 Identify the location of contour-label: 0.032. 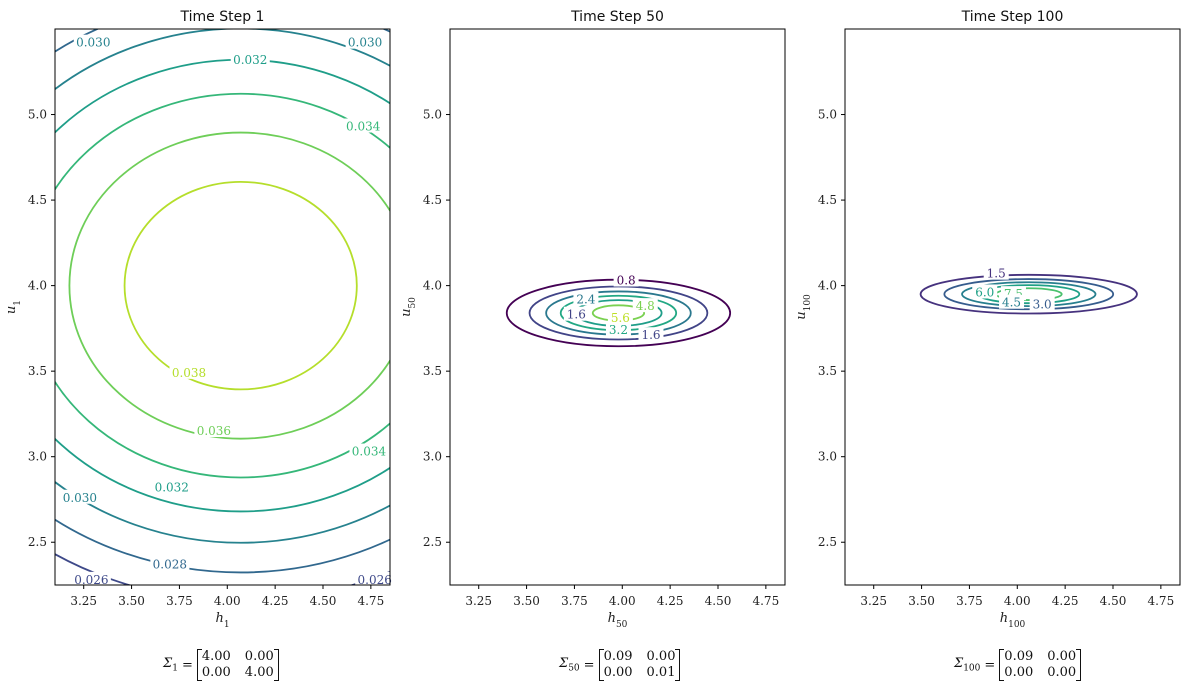
(250, 60).